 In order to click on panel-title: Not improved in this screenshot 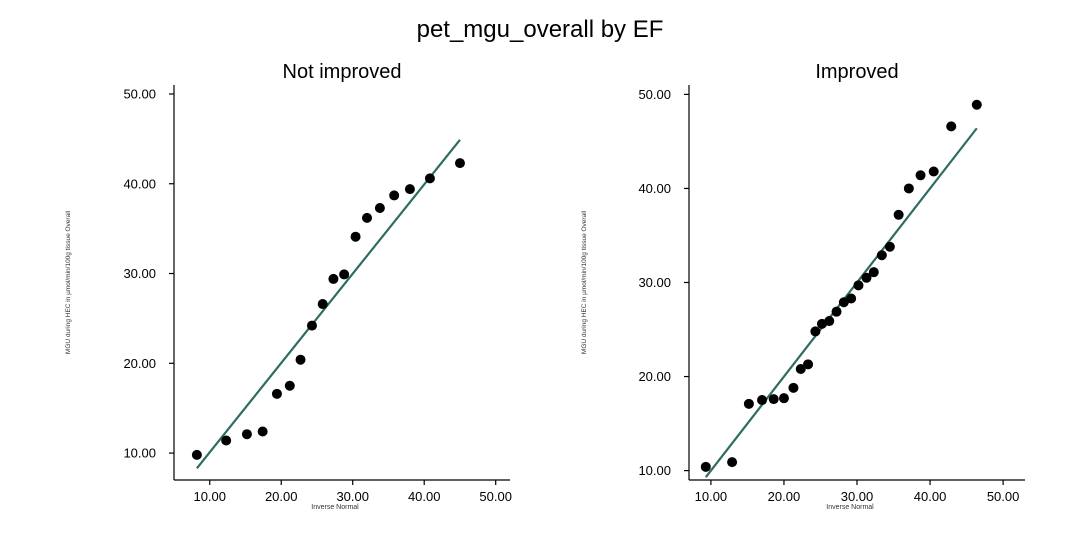, I will do `click(342, 72)`.